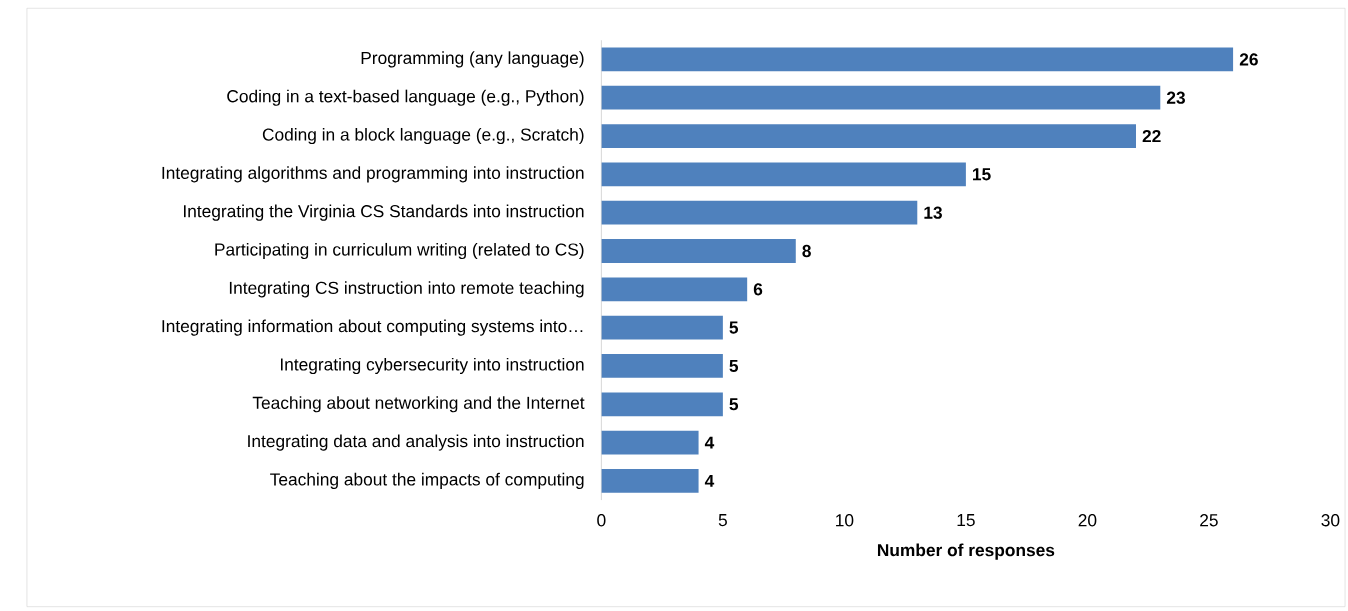 Image resolution: width=1348 pixels, height=611 pixels. I want to click on x-axis-title: Number of responses, so click(966, 551).